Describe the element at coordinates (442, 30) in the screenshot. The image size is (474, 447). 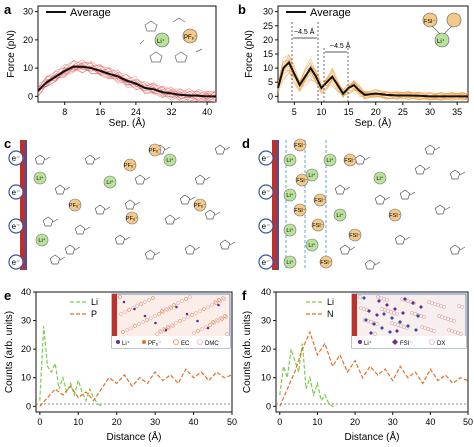
I see `coordination-bonds-b` at that location.